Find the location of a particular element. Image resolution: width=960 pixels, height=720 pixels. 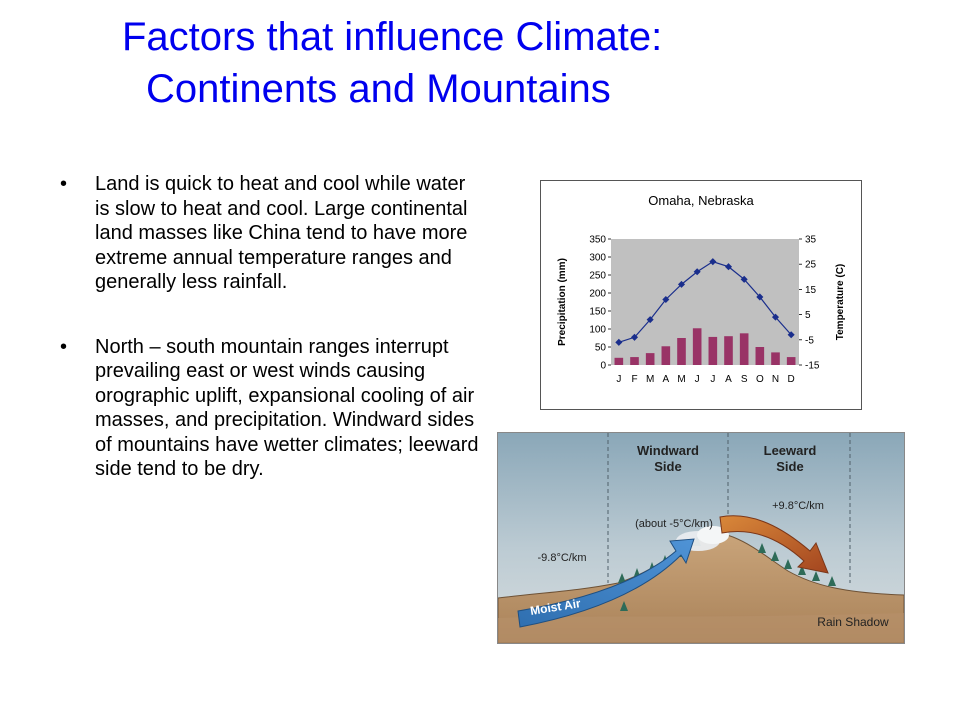

leeward-lapse-rate: +9.8°C/km is located at coordinates (798, 506).